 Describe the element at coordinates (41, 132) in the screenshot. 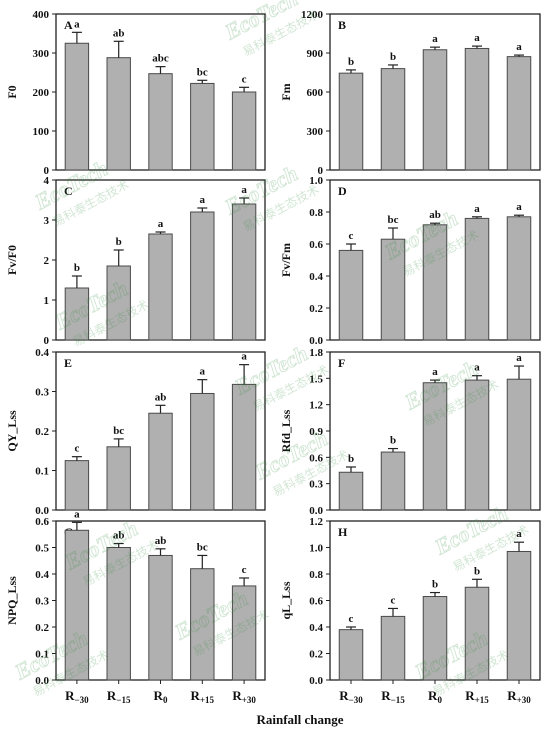

I see `y-tick-label: 100` at that location.